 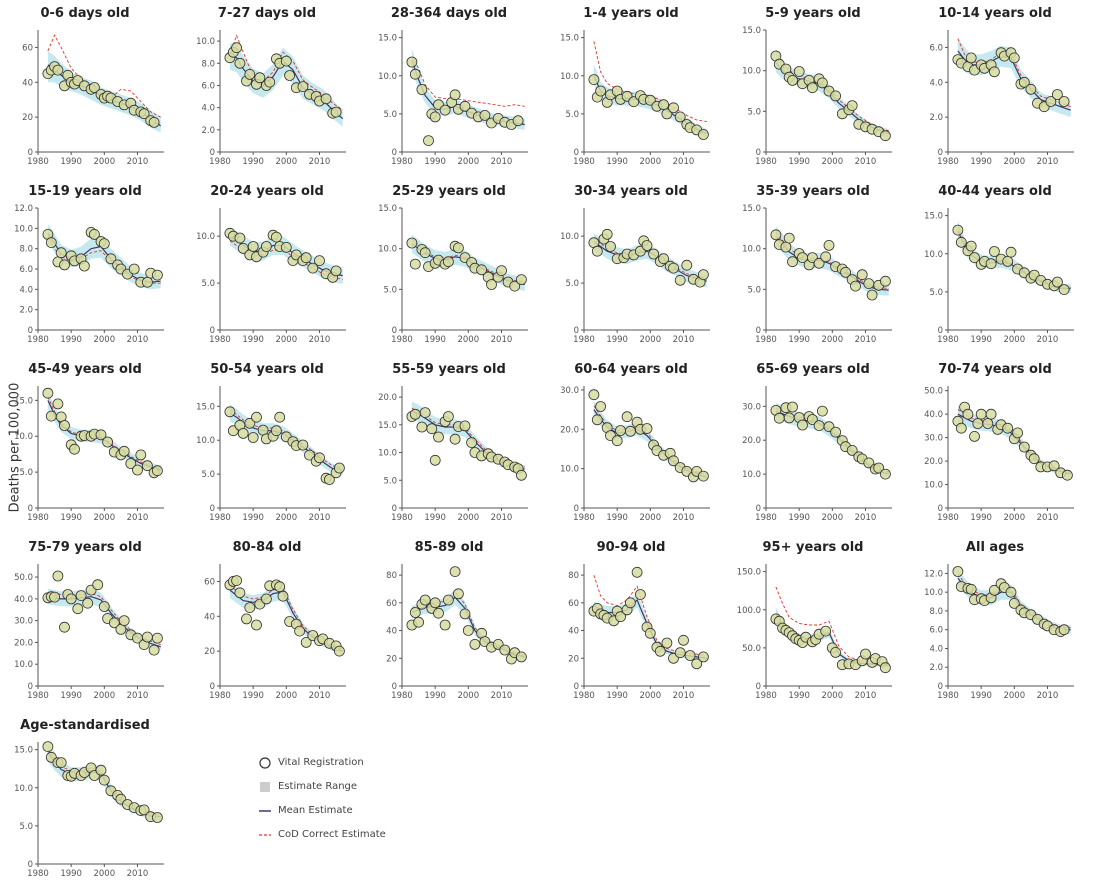 I want to click on y-tick-label: 20, so click(x=573, y=659).